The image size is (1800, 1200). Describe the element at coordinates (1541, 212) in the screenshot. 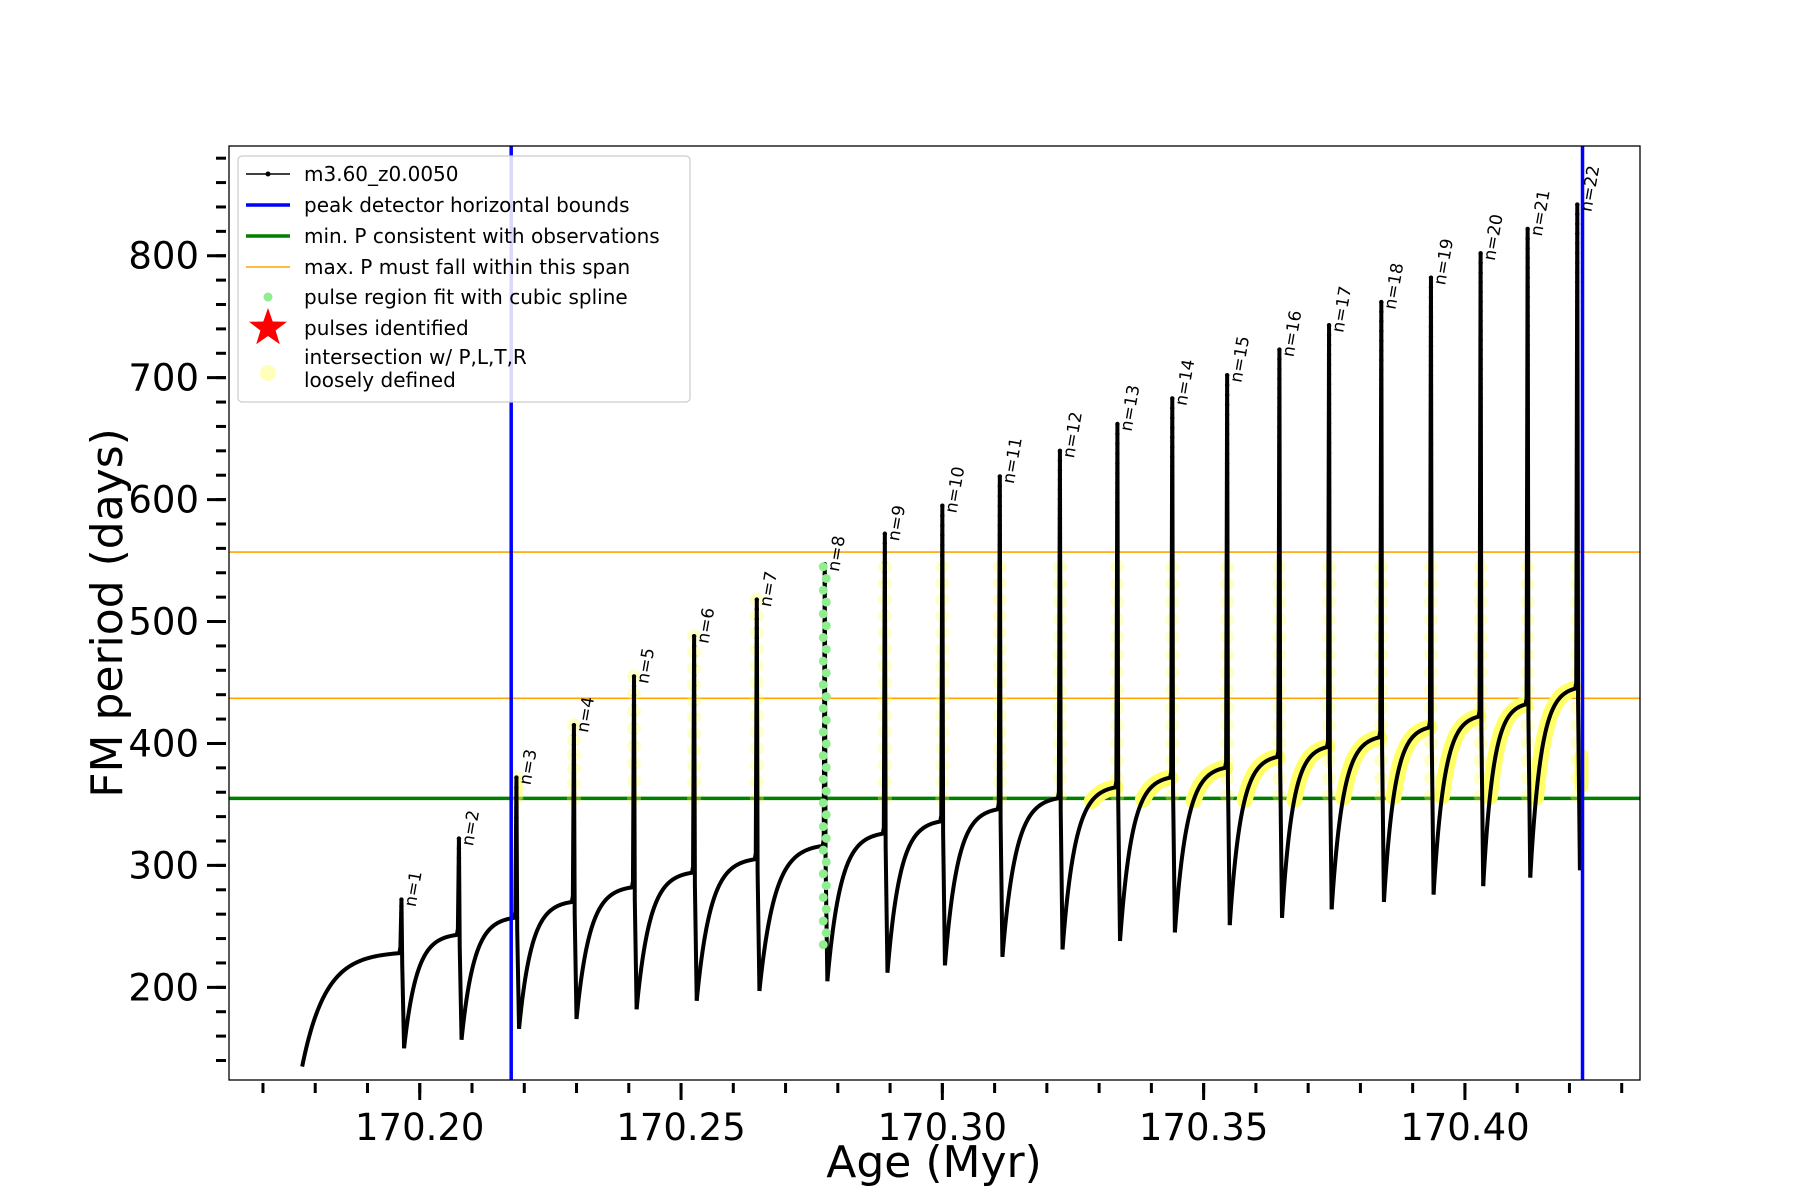

I see `pulse-label: n=21` at that location.